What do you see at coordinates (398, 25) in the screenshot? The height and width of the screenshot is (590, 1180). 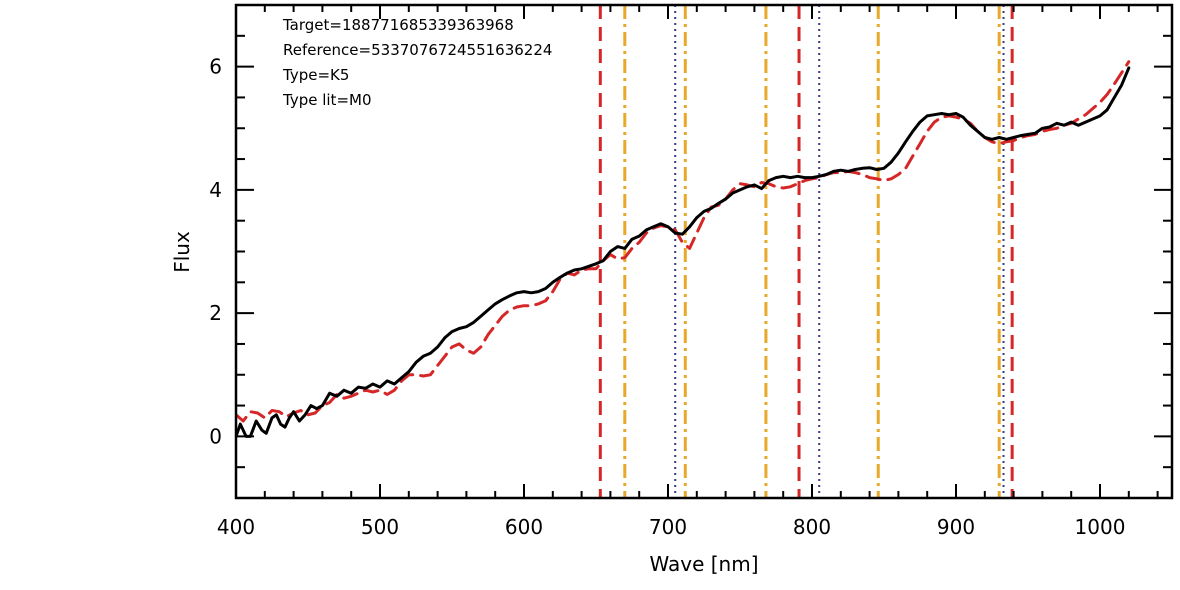 I see `annotation-target: Target=188771685339363968` at bounding box center [398, 25].